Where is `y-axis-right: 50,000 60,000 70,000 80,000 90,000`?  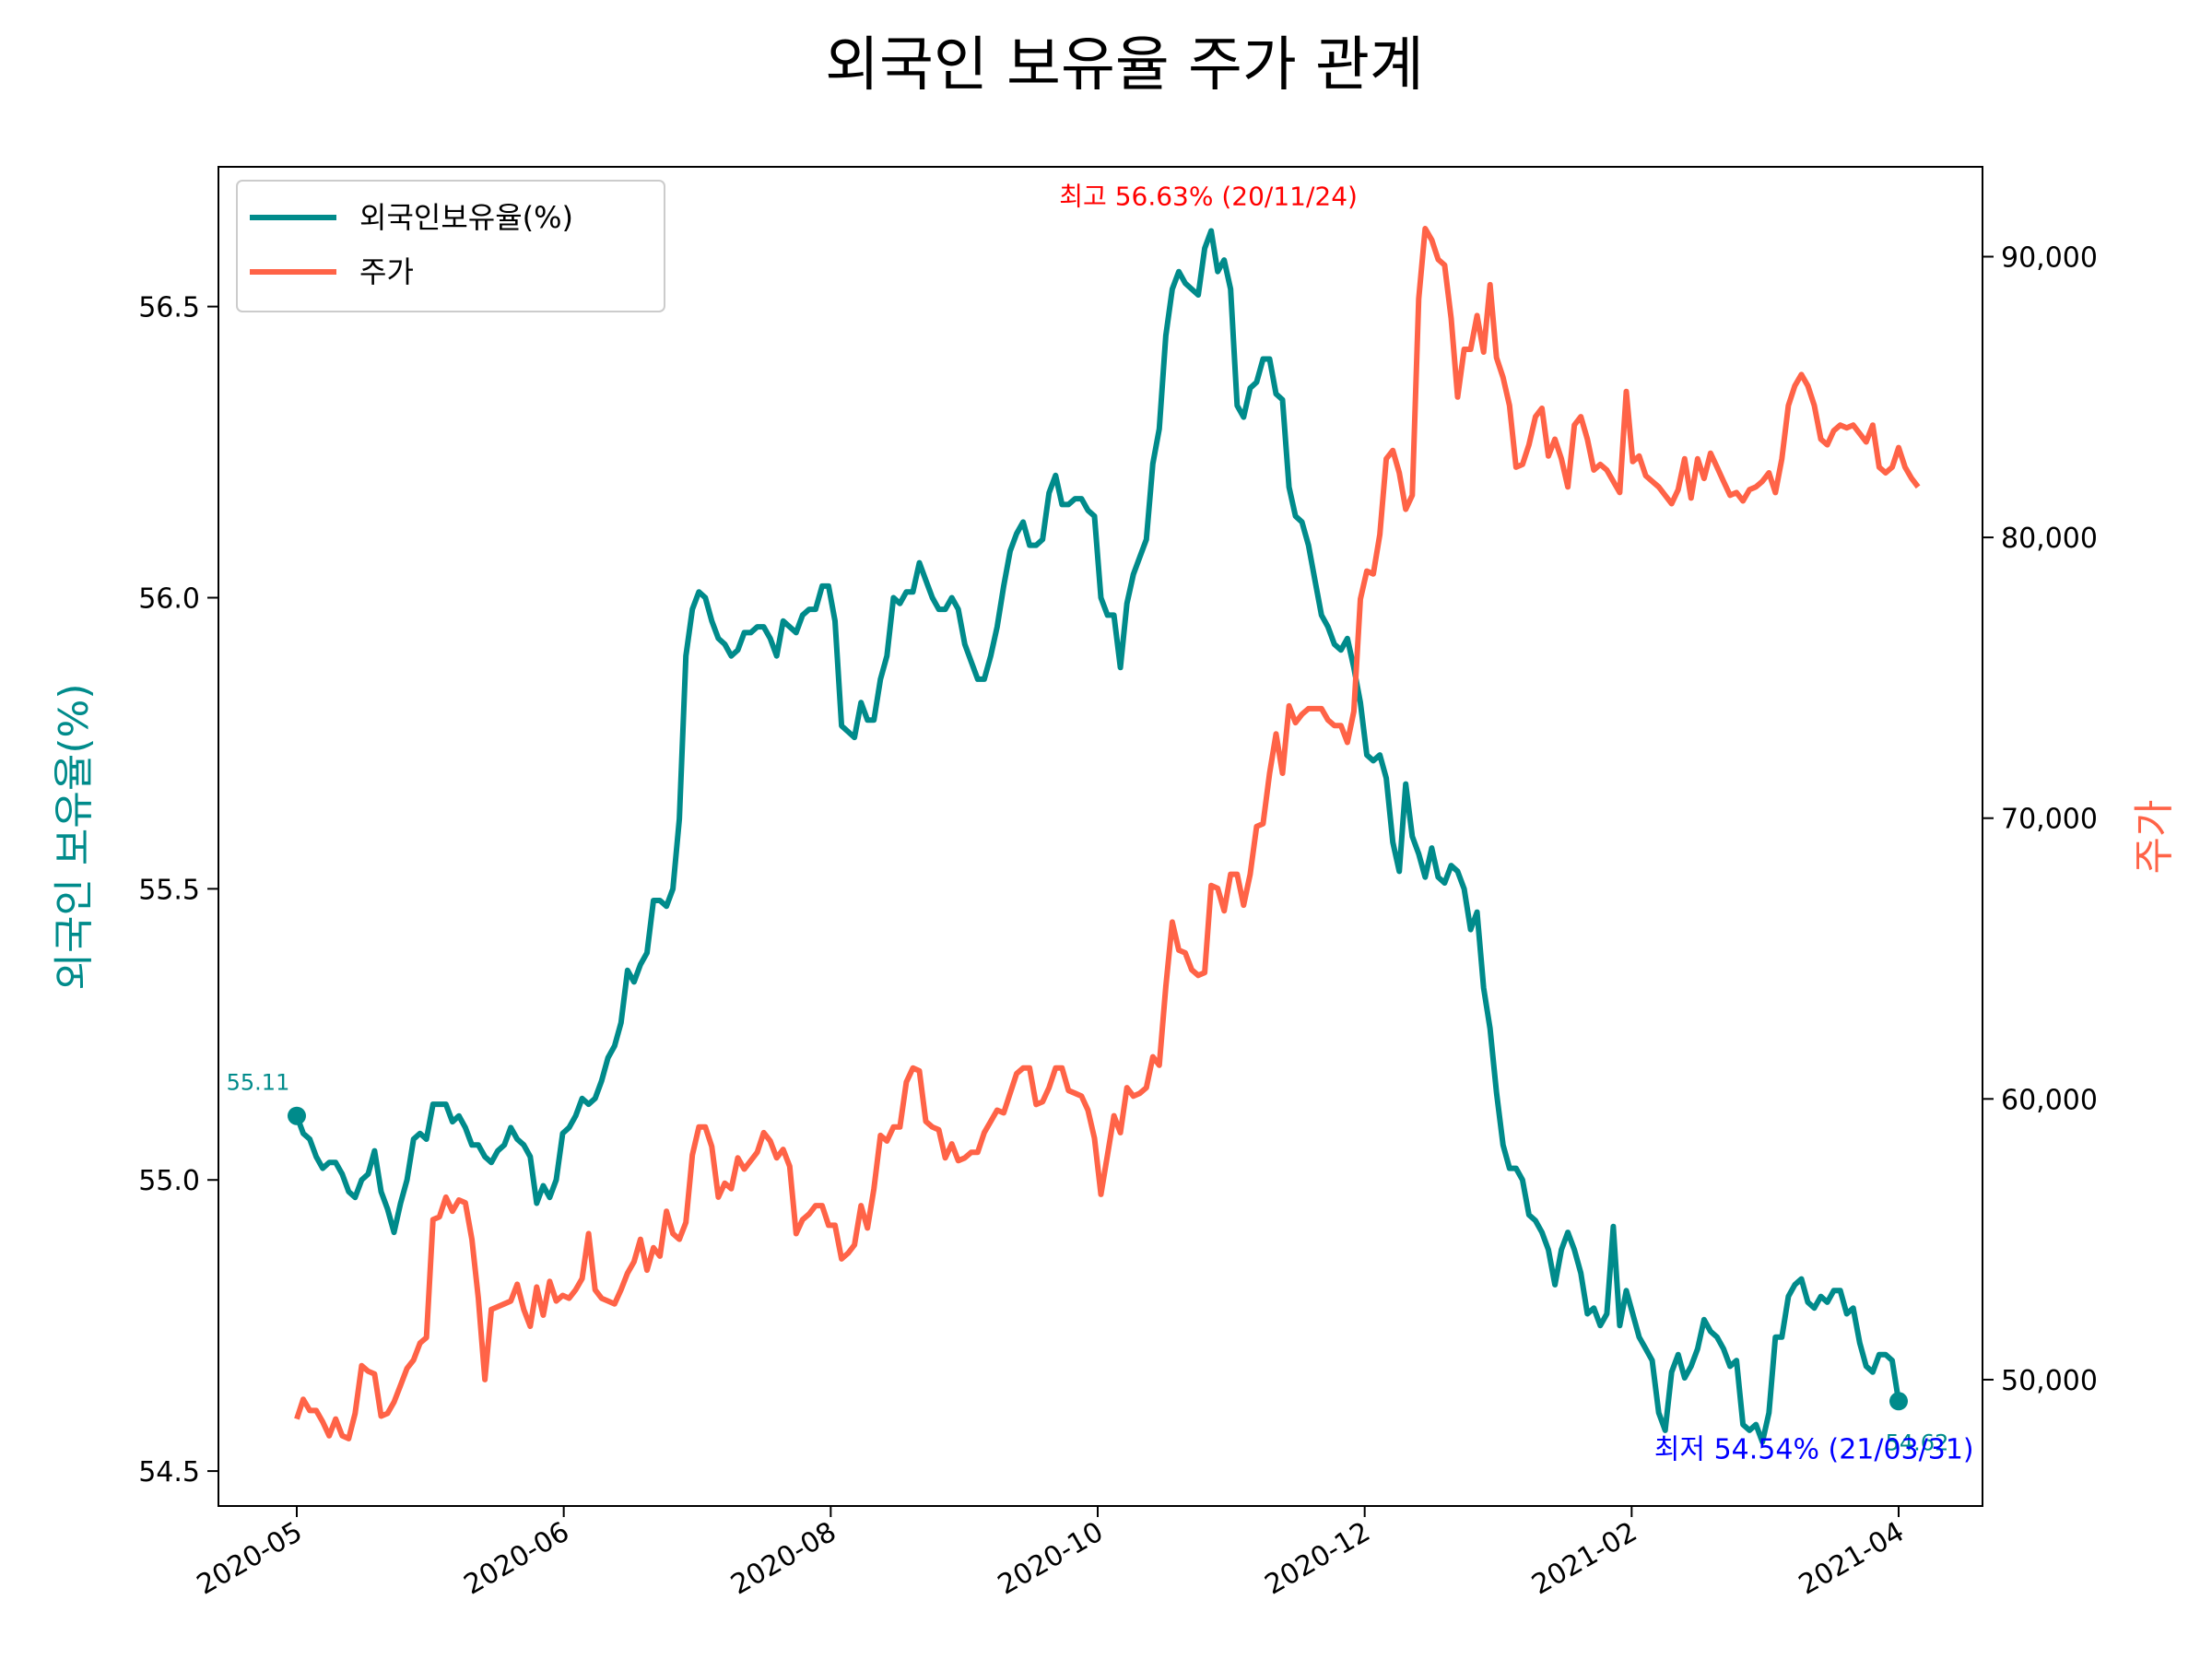
y-axis-right: 50,000 60,000 70,000 80,000 90,000 is located at coordinates (2040, 819).